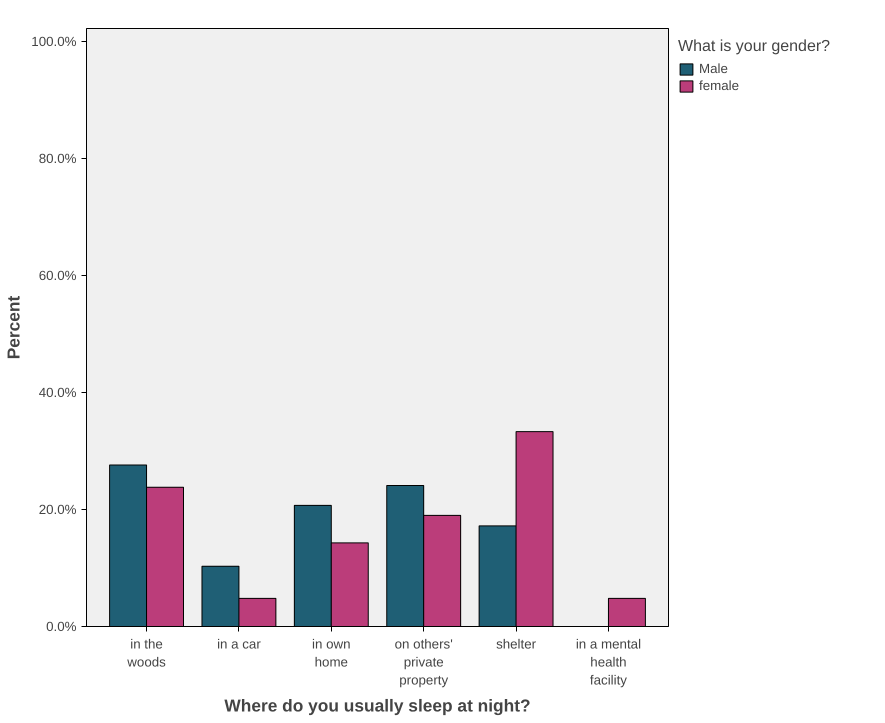 This screenshot has width=885, height=723. What do you see at coordinates (754, 47) in the screenshot?
I see `legend-title: What is your gender?` at bounding box center [754, 47].